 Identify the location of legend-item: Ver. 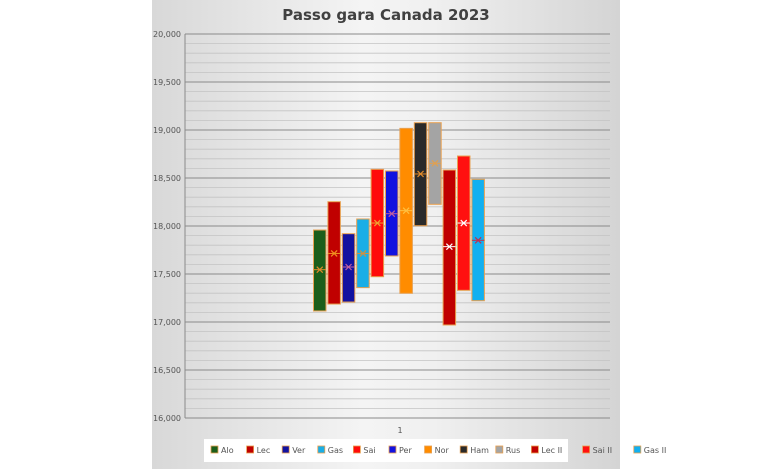
(293, 450).